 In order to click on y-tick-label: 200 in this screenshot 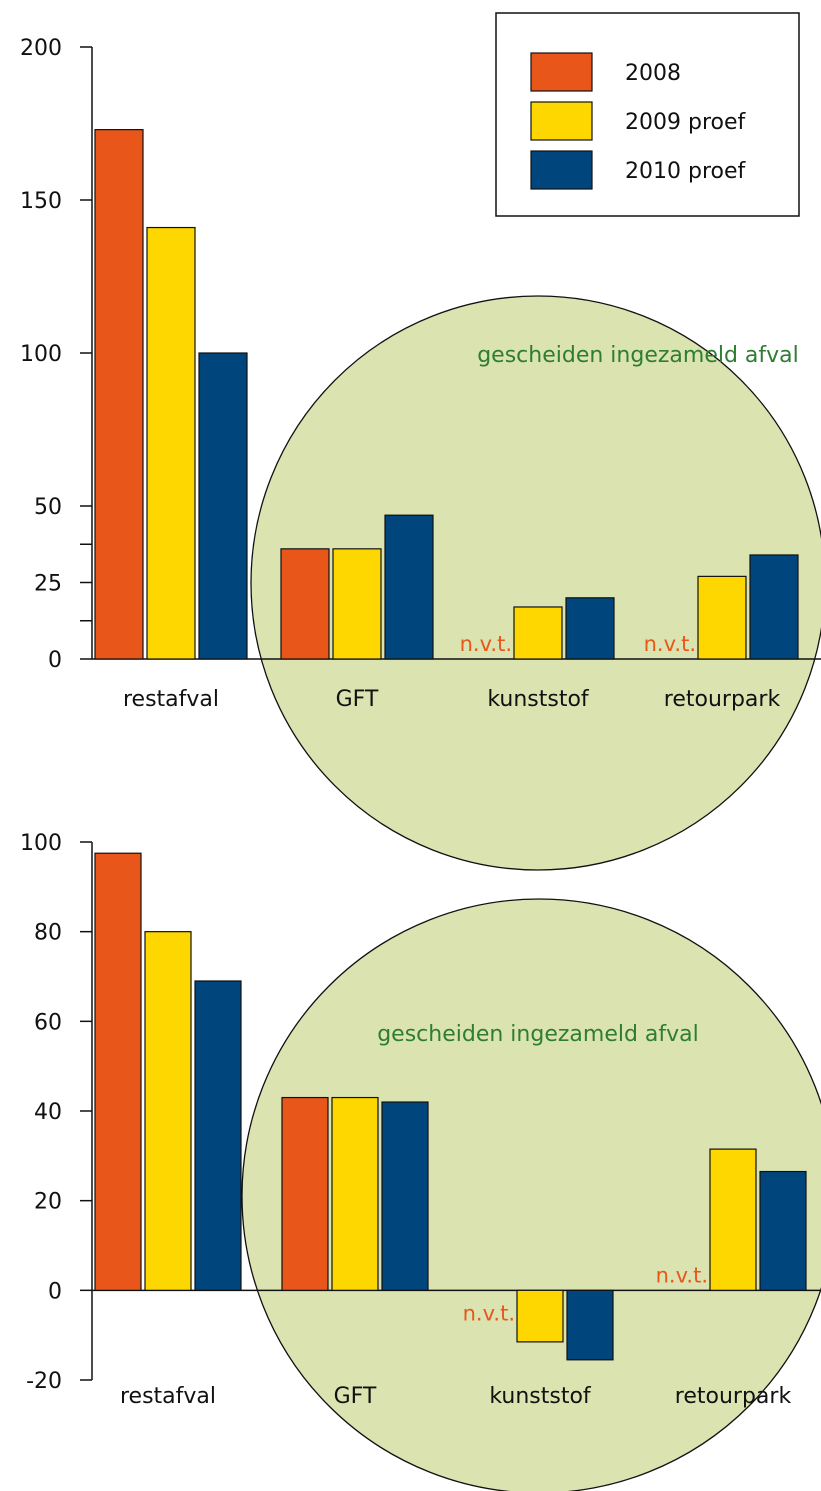, I will do `click(41, 48)`.